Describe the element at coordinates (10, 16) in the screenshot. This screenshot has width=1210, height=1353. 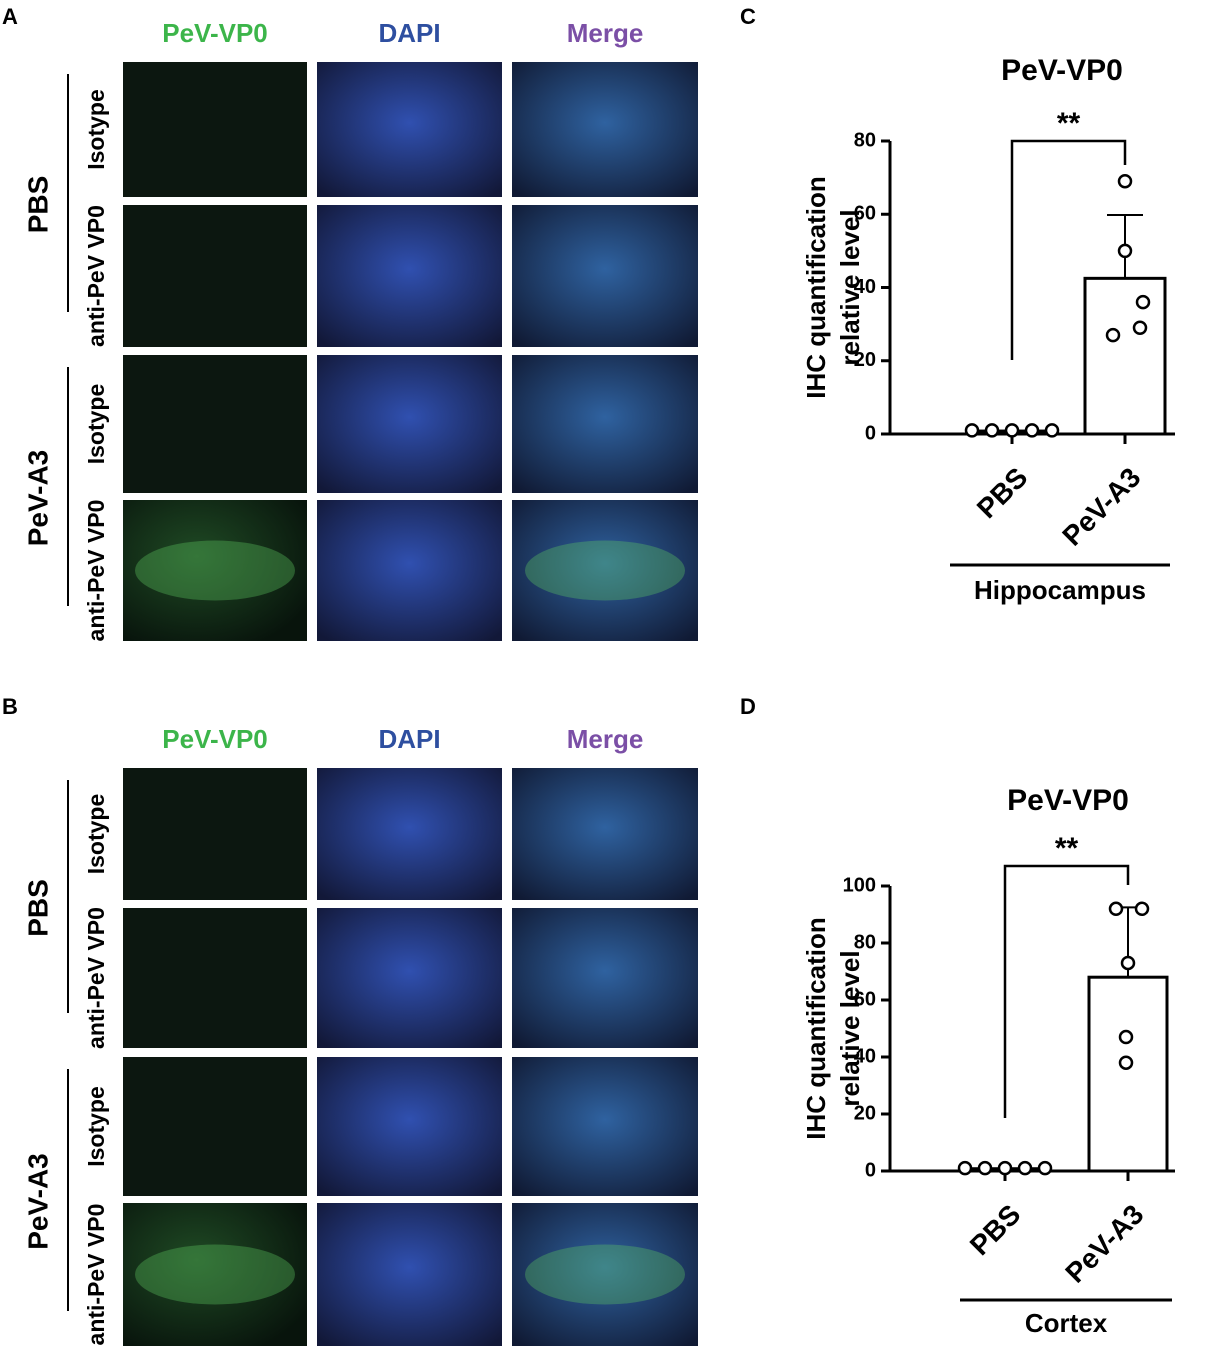
I see `panel-label: A` at that location.